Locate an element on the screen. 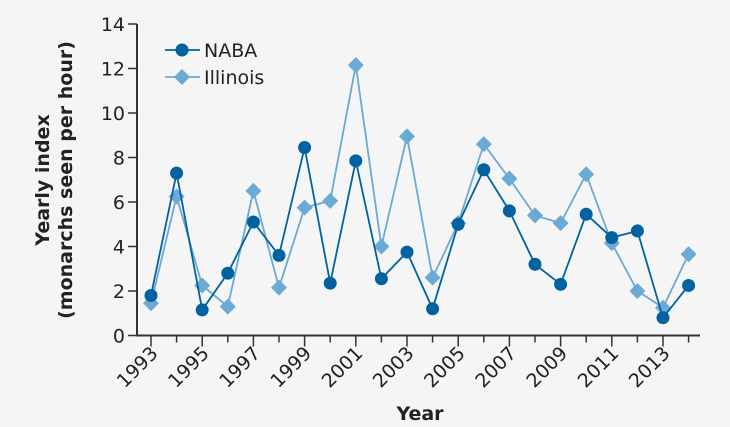 This screenshot has height=427, width=730. y-axis-subtitle: (monarchs seen per hour) is located at coordinates (66, 180).